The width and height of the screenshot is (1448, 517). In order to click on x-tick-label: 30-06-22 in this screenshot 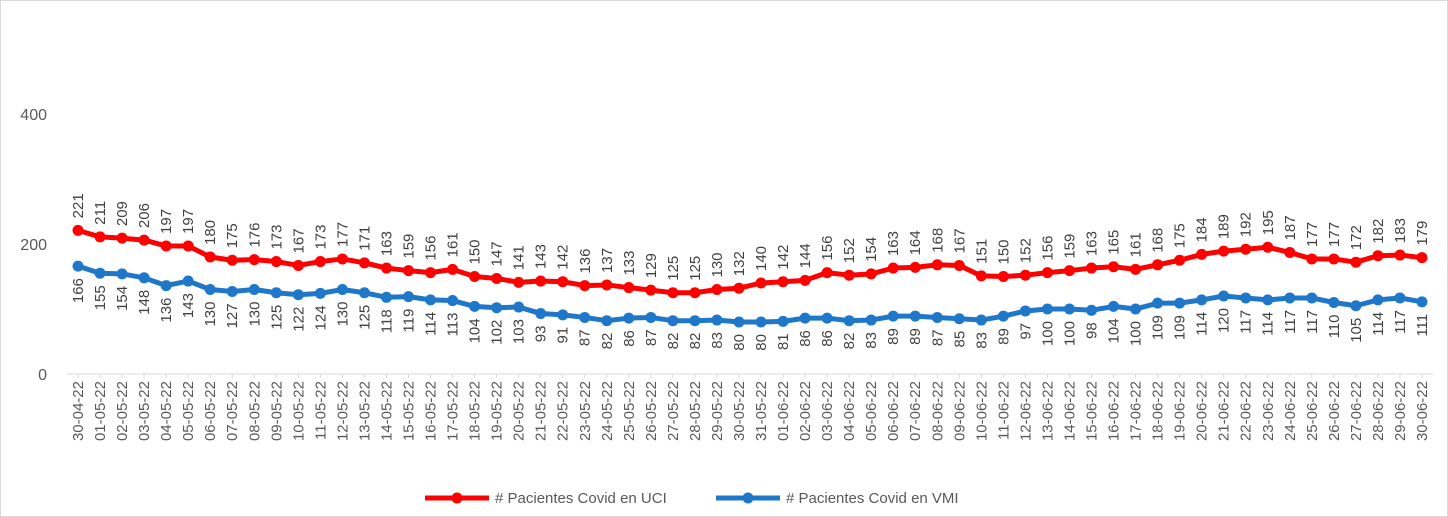, I will do `click(1422, 411)`.